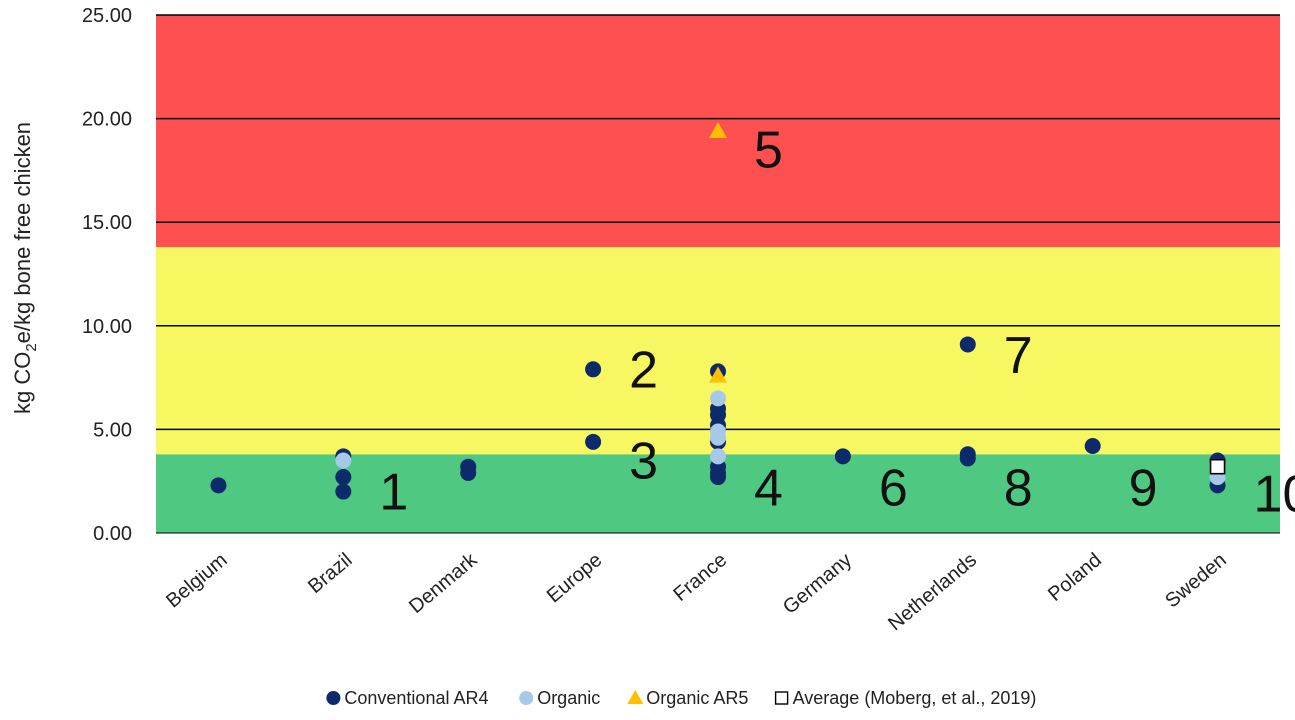 The image size is (1295, 720). Describe the element at coordinates (1075, 577) in the screenshot. I see `x-tick-label: Poland` at that location.